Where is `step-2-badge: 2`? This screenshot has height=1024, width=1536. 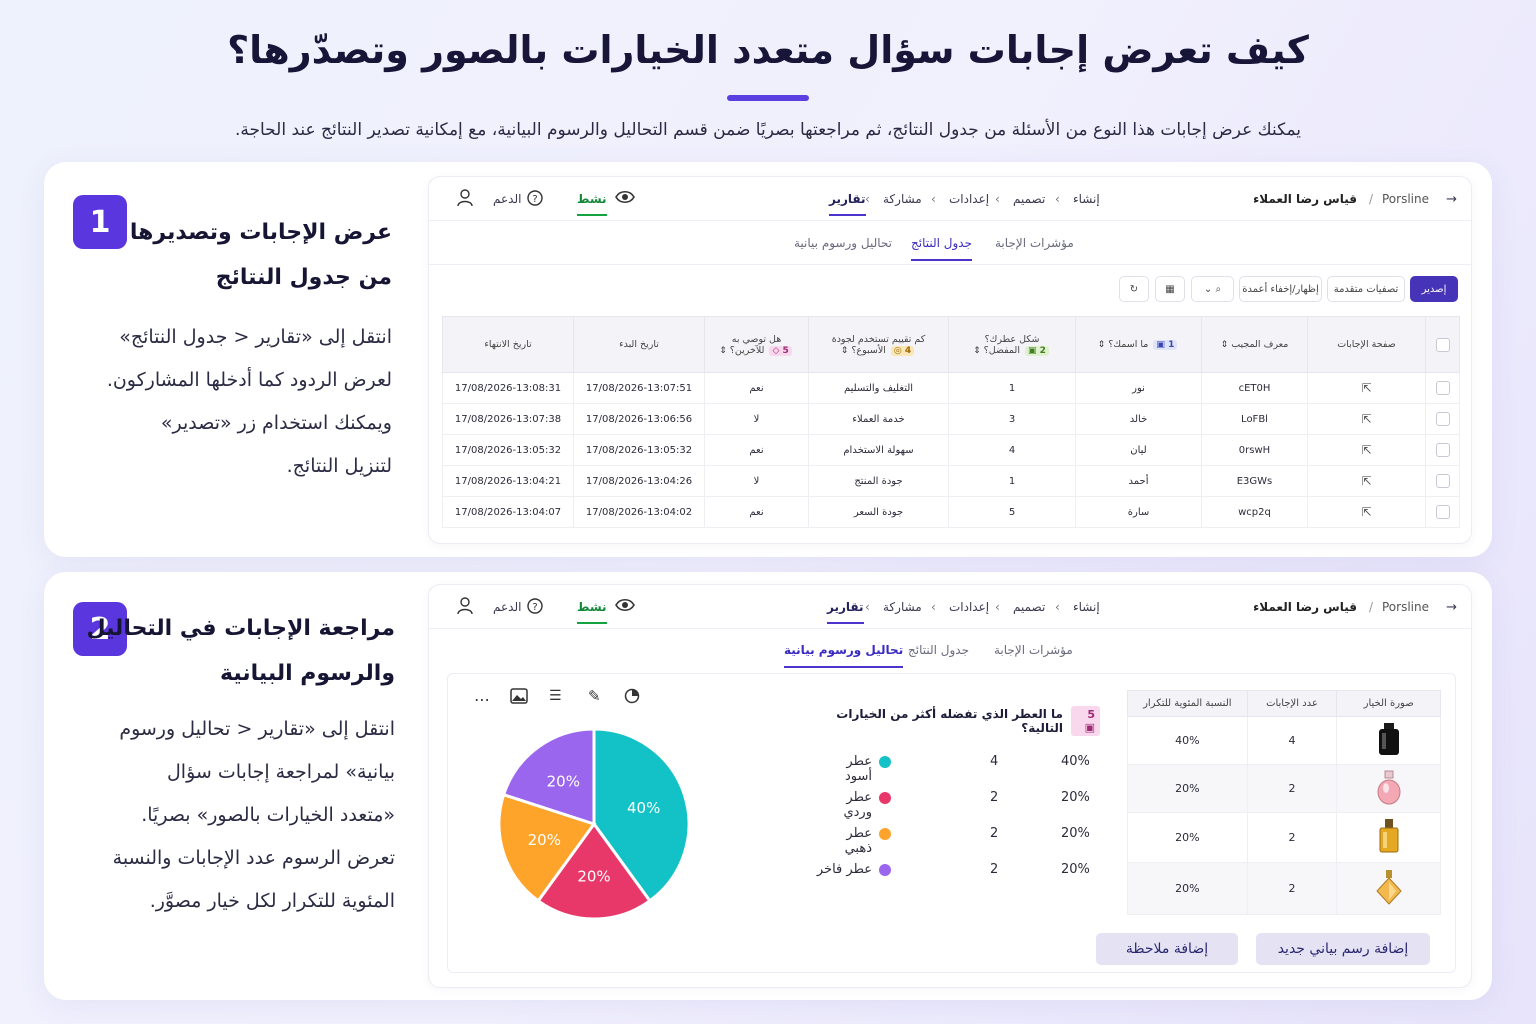 step-2-badge: 2 is located at coordinates (100, 629).